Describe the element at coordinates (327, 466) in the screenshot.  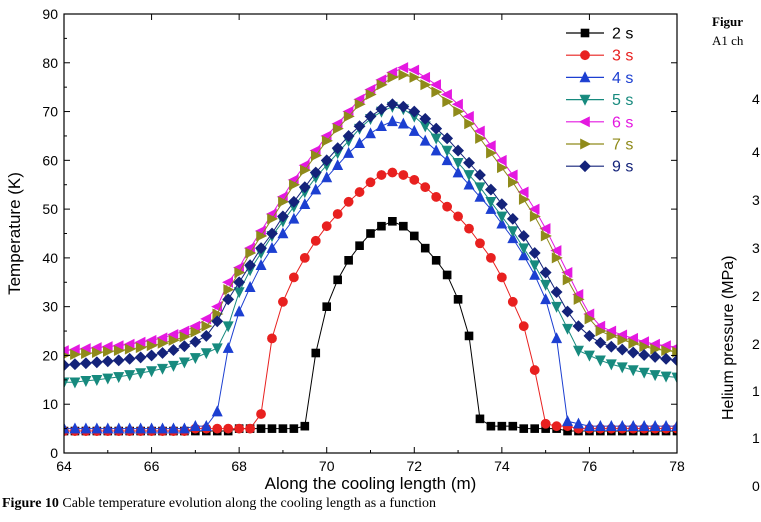
I see `x-tick-label: 70` at that location.